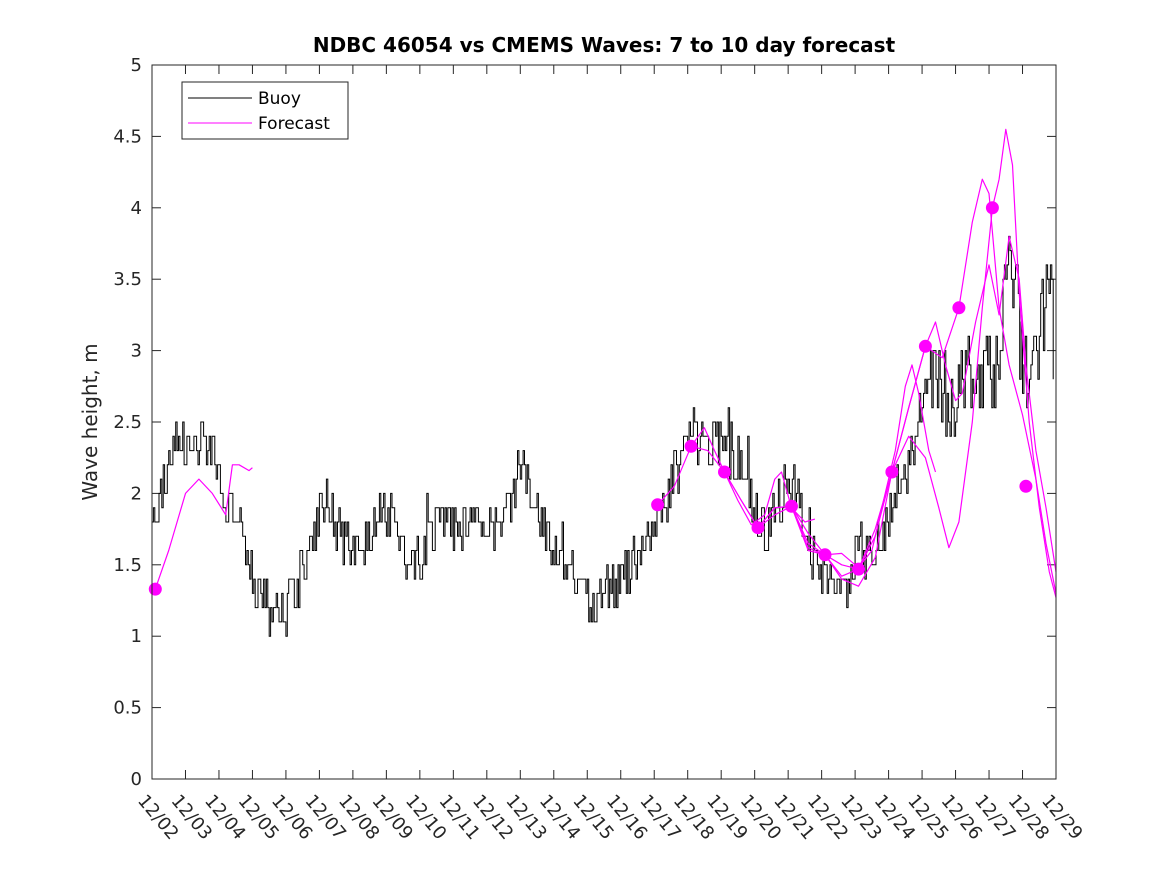 The image size is (1167, 875). I want to click on y-tick-label: 3.5, so click(127, 279).